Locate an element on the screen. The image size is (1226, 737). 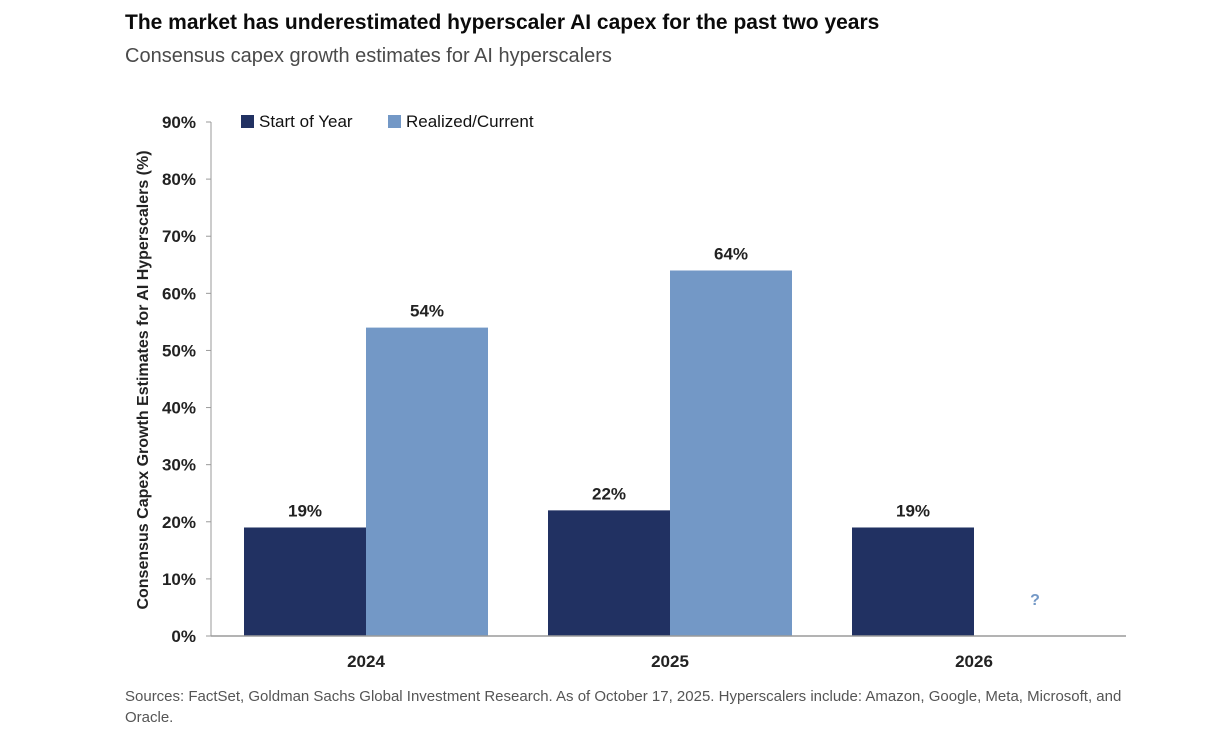
data-label: 22% is located at coordinates (609, 493).